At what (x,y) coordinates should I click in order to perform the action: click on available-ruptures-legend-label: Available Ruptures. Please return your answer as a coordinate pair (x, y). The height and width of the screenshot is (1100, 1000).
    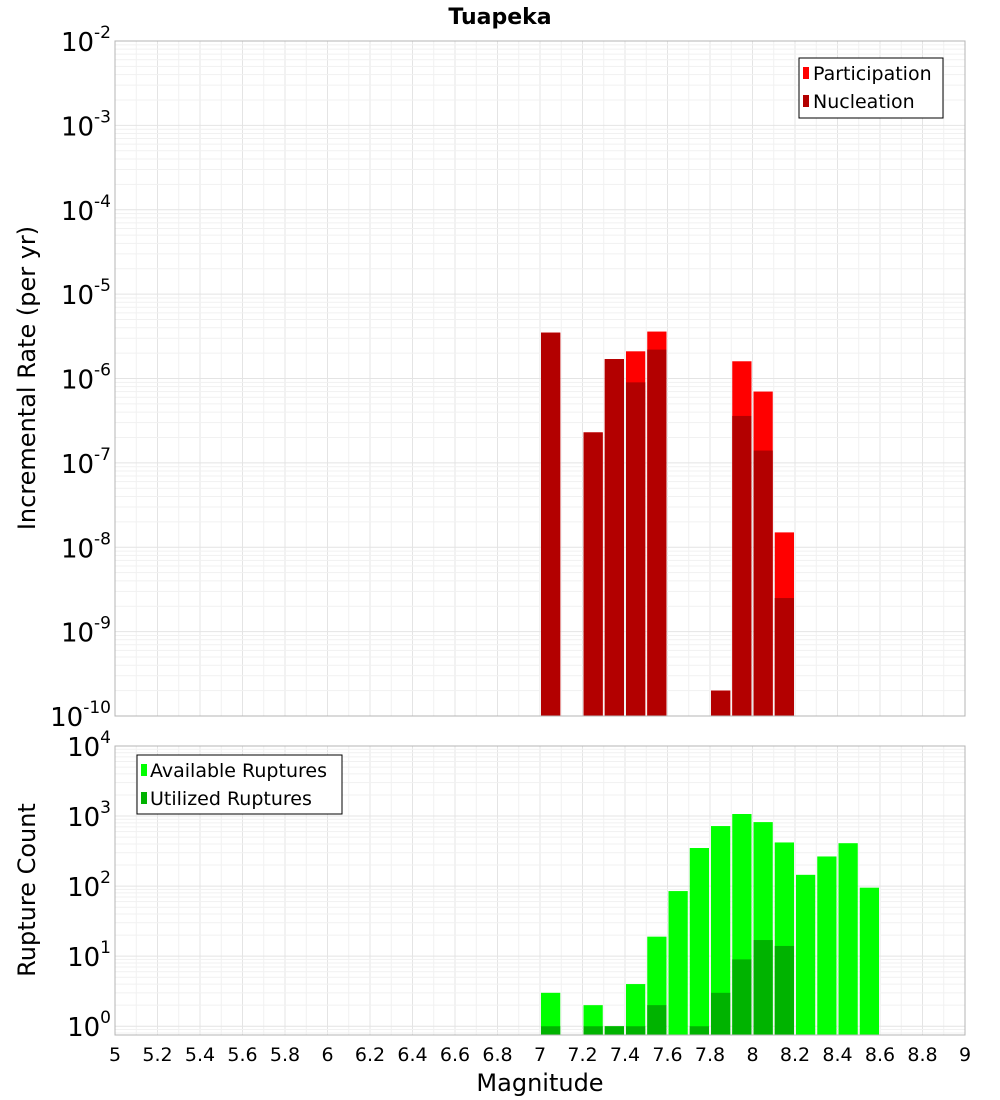
    Looking at the image, I should click on (238, 771).